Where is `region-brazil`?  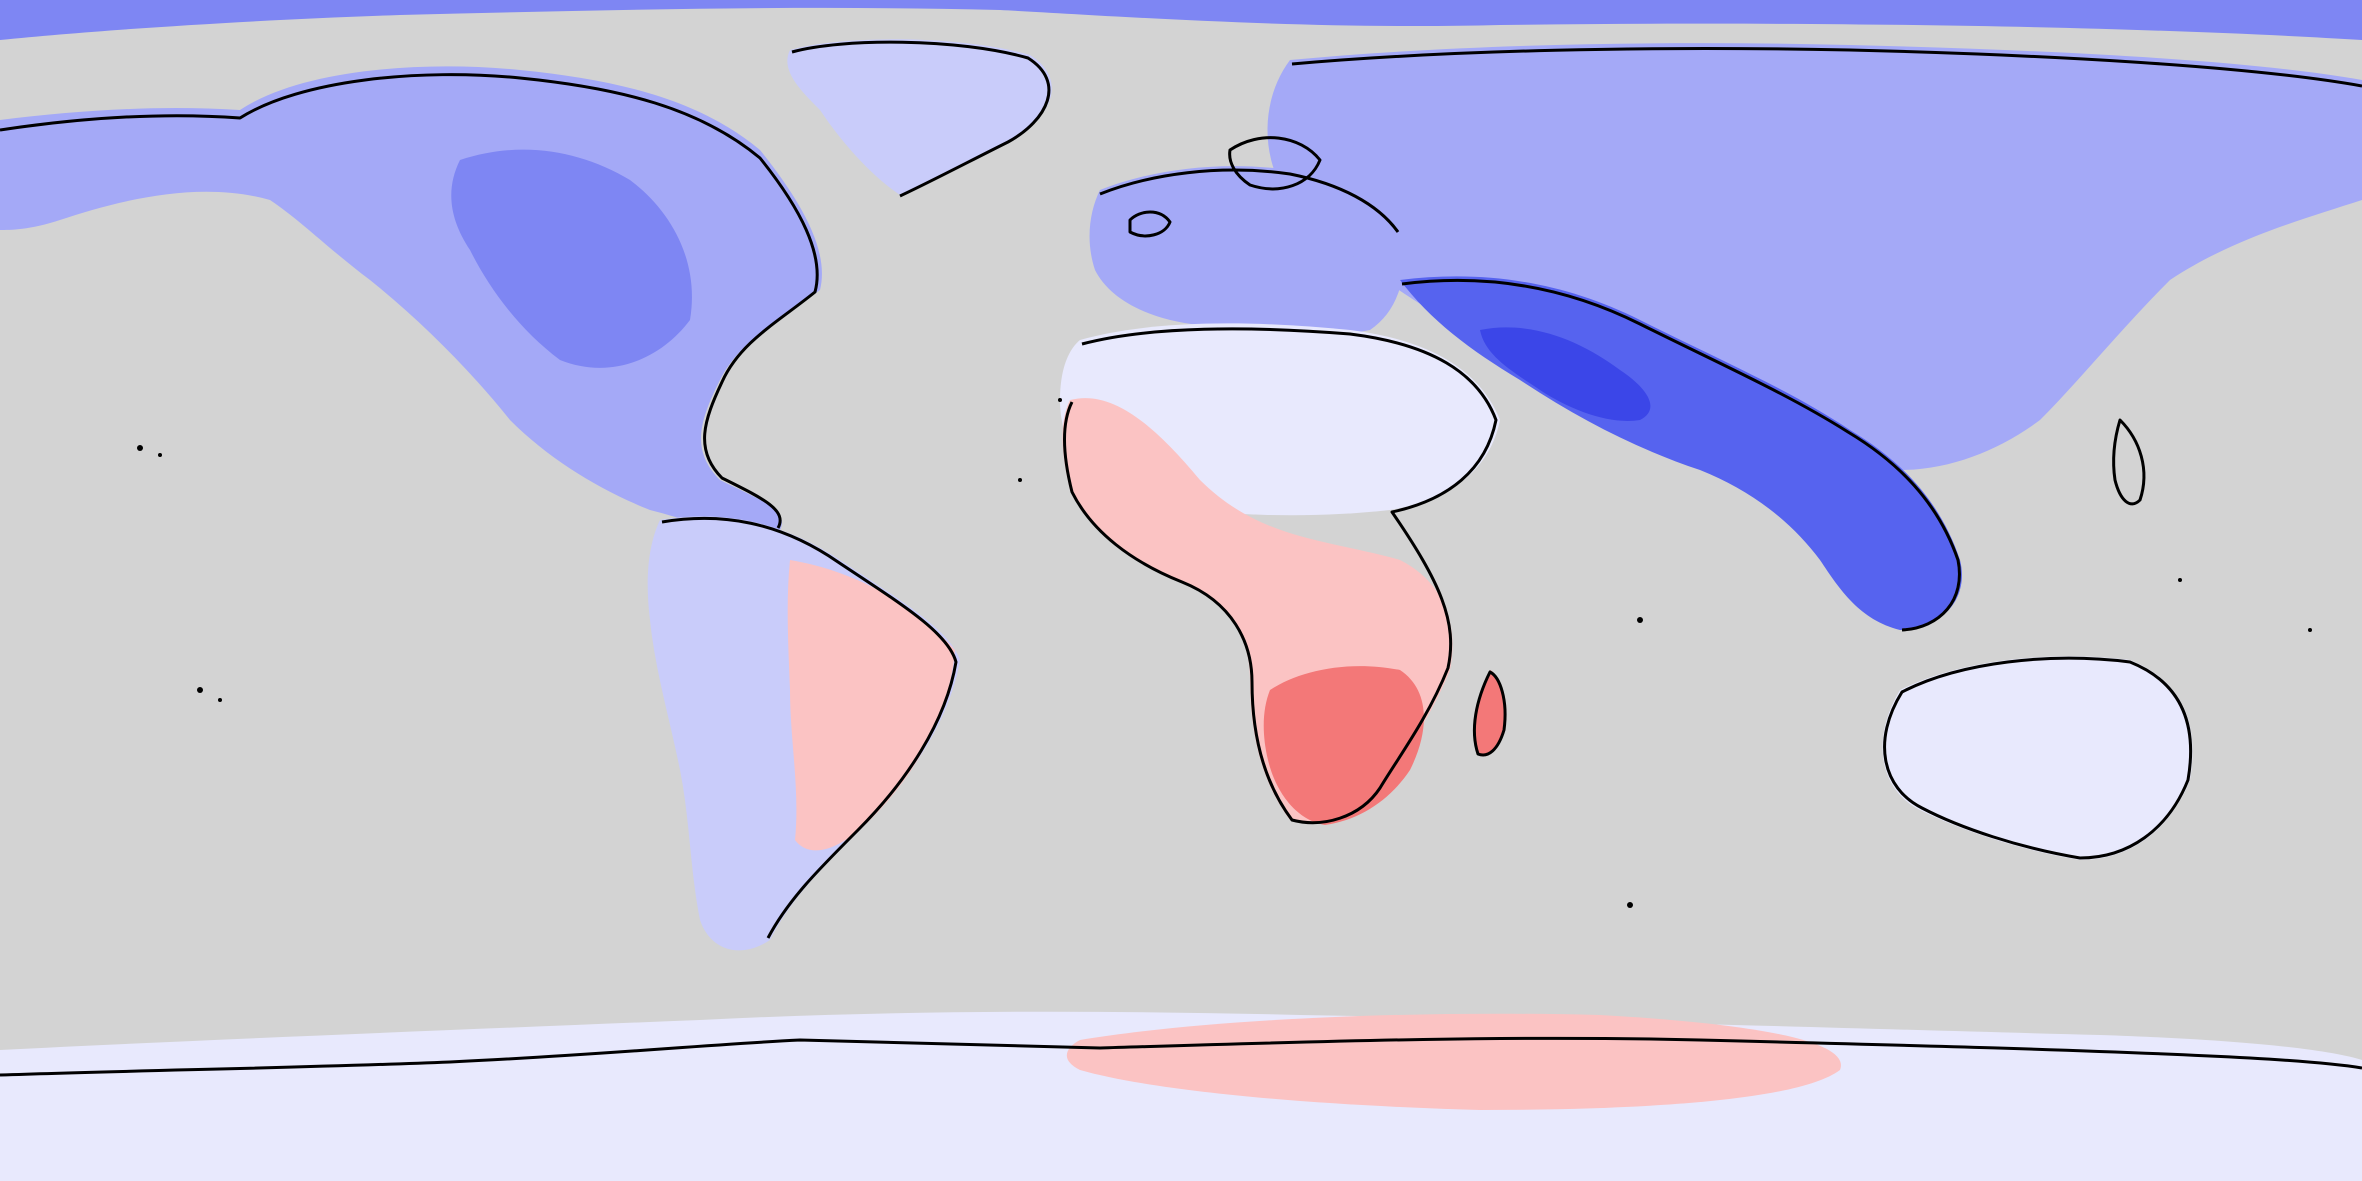
region-brazil is located at coordinates (871, 705).